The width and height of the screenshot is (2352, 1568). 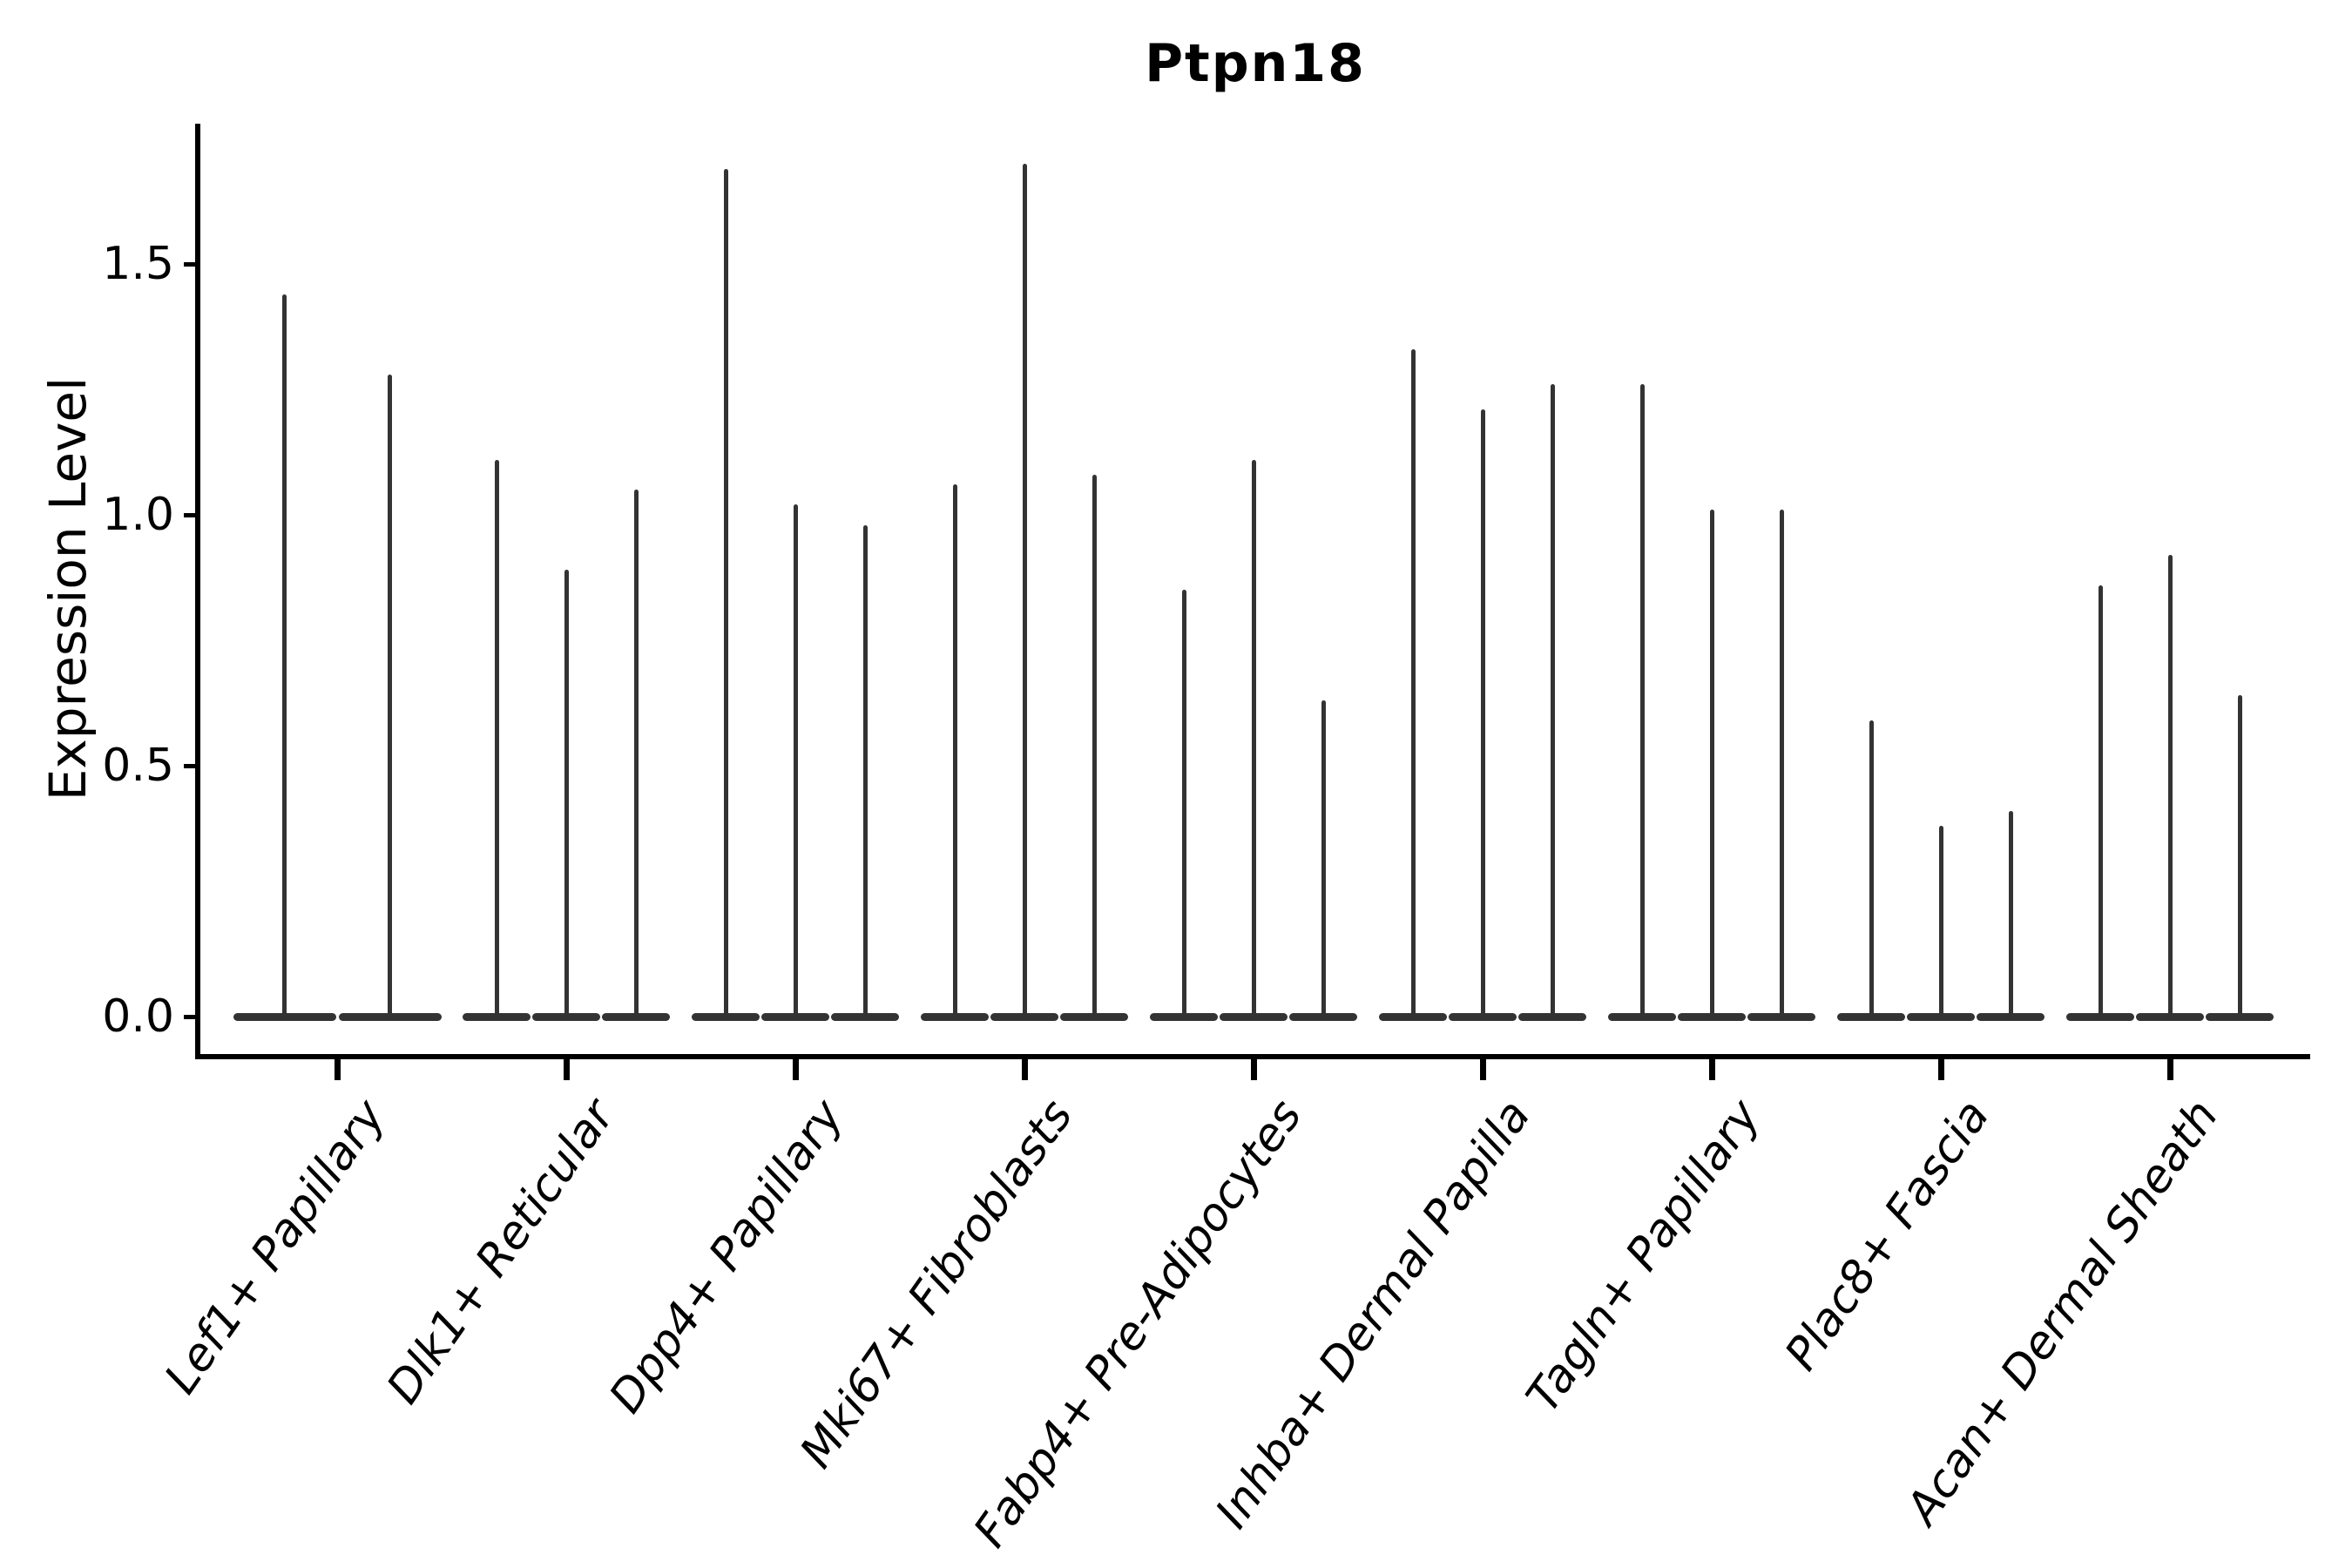 I want to click on y-tick-label: 0.5, so click(x=138, y=766).